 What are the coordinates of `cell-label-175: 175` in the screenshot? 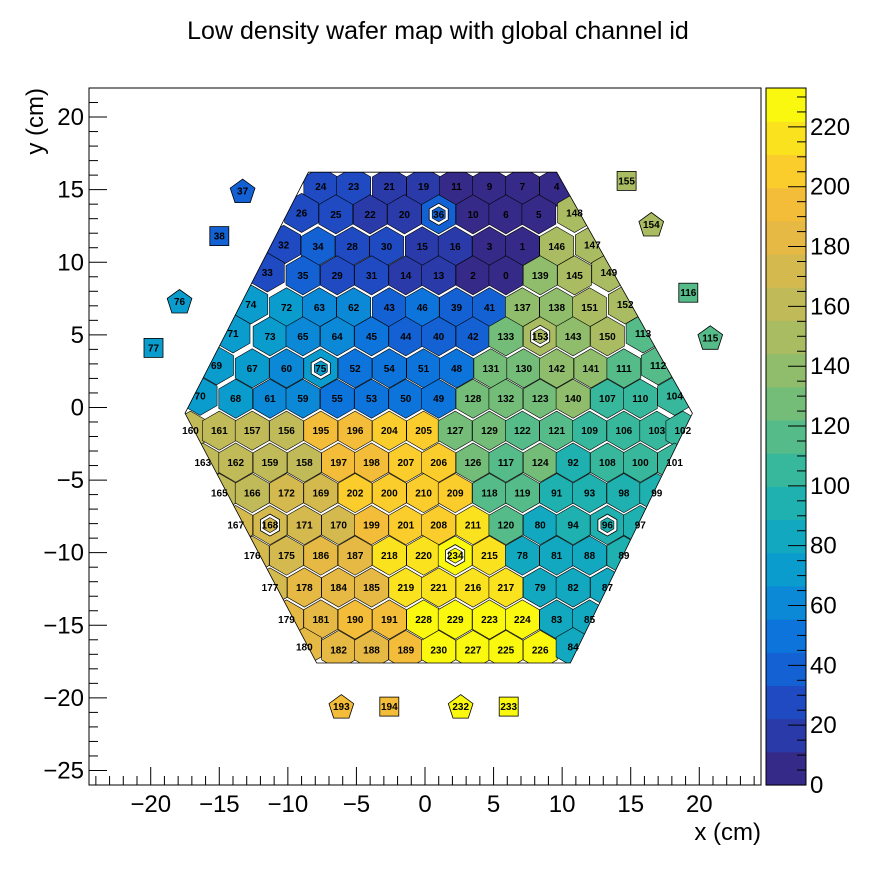 It's located at (286, 556).